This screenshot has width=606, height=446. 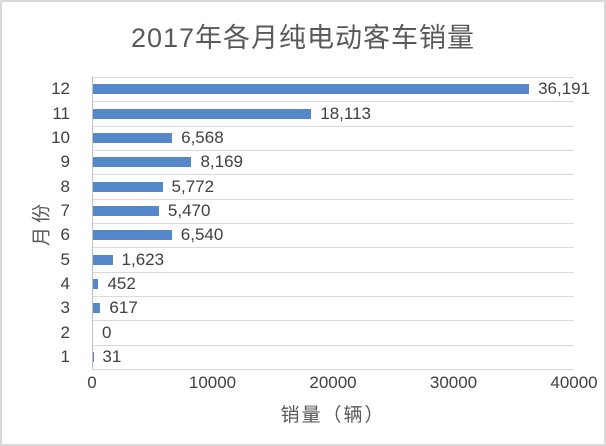 What do you see at coordinates (65, 210) in the screenshot?
I see `category-tick-label: 7` at bounding box center [65, 210].